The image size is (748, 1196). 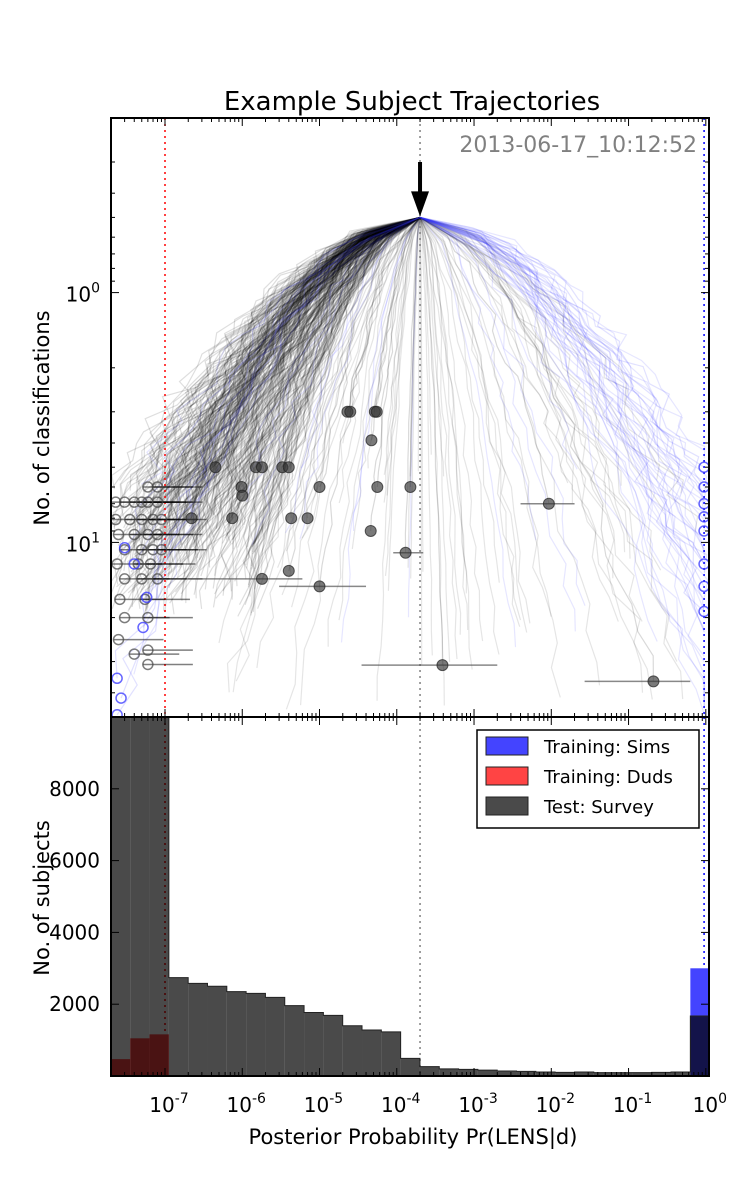 I want to click on x-axis-label: Posterior Probability Pr(LENS|d), so click(x=413, y=1137).